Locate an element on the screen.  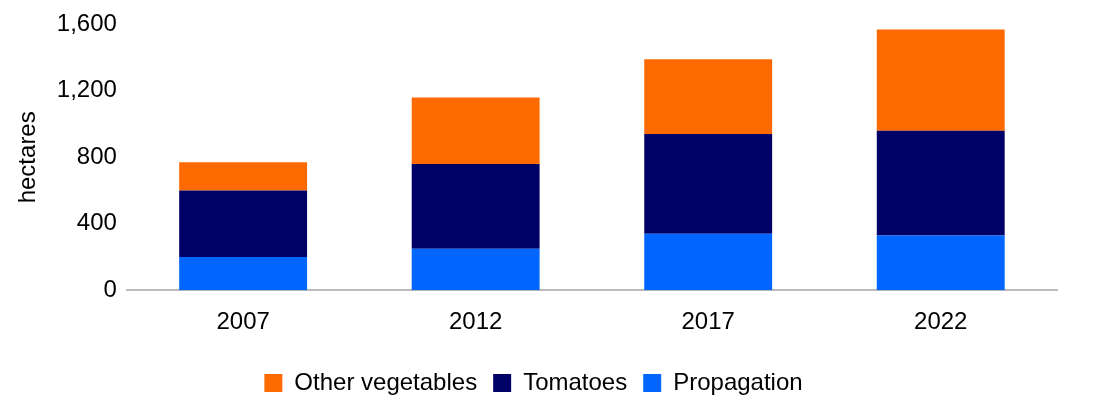
y-tick-label: 0 is located at coordinates (110, 288).